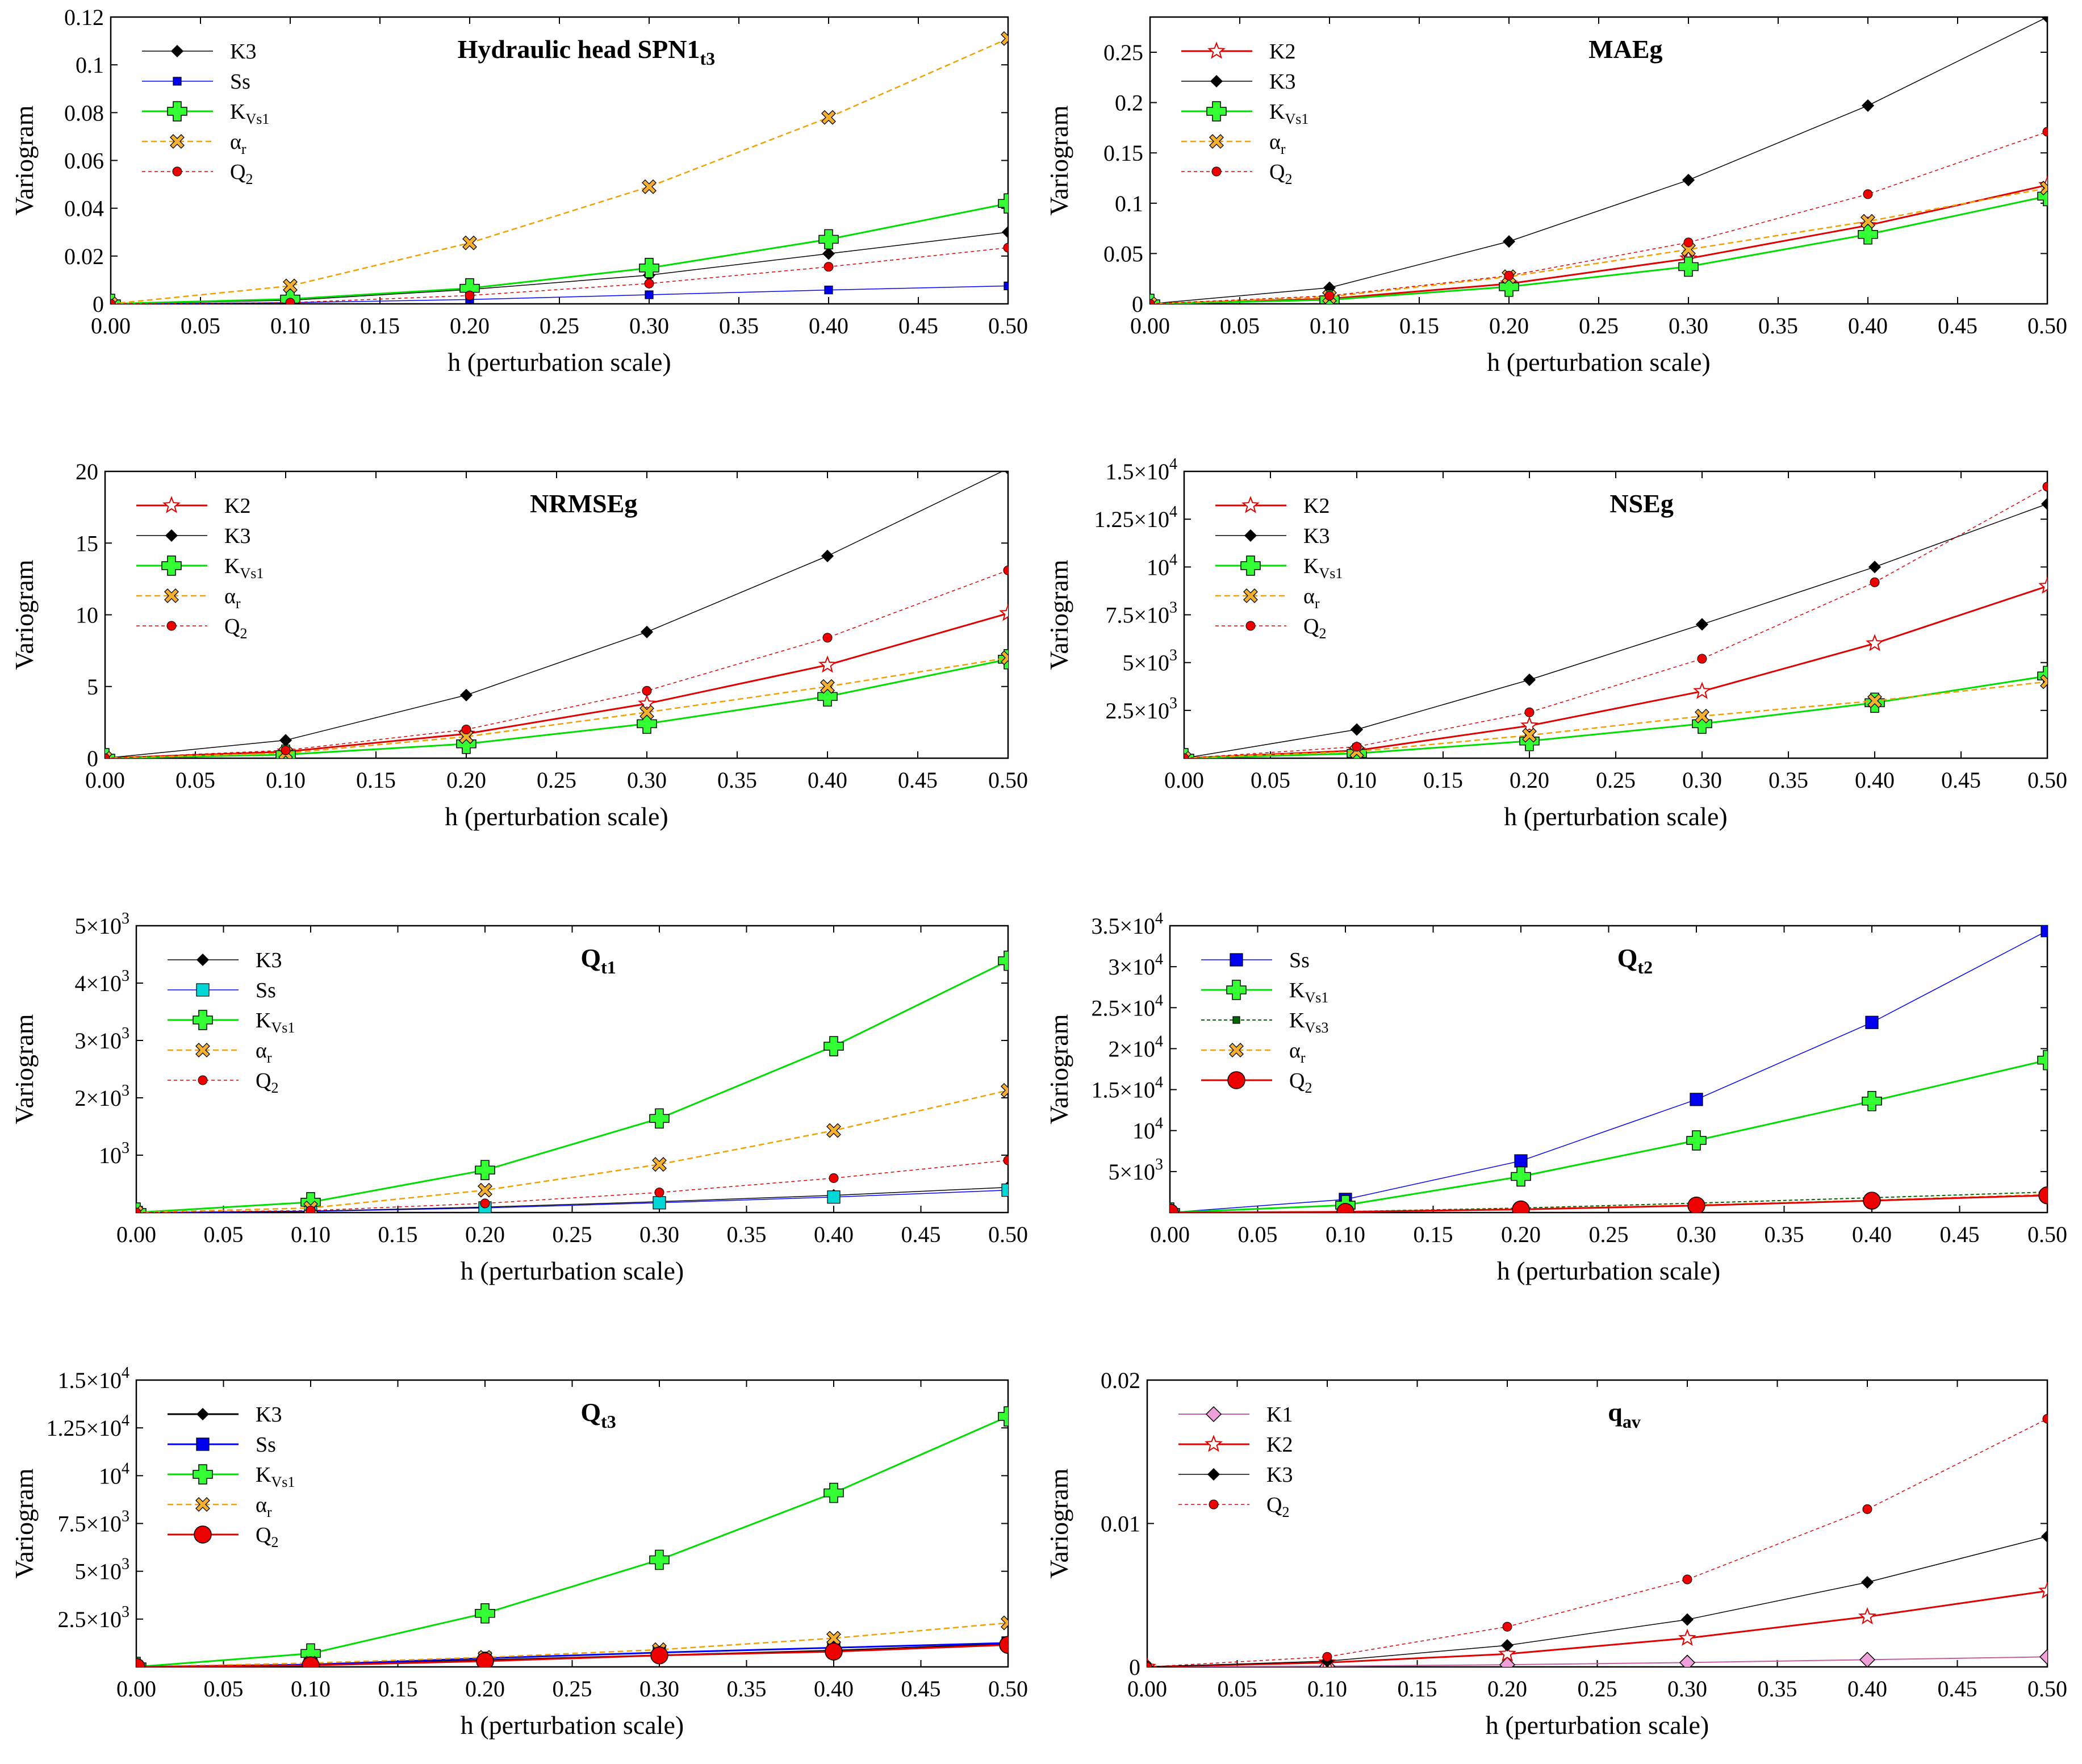  Describe the element at coordinates (243, 52) in the screenshot. I see `legend-label: K3` at that location.